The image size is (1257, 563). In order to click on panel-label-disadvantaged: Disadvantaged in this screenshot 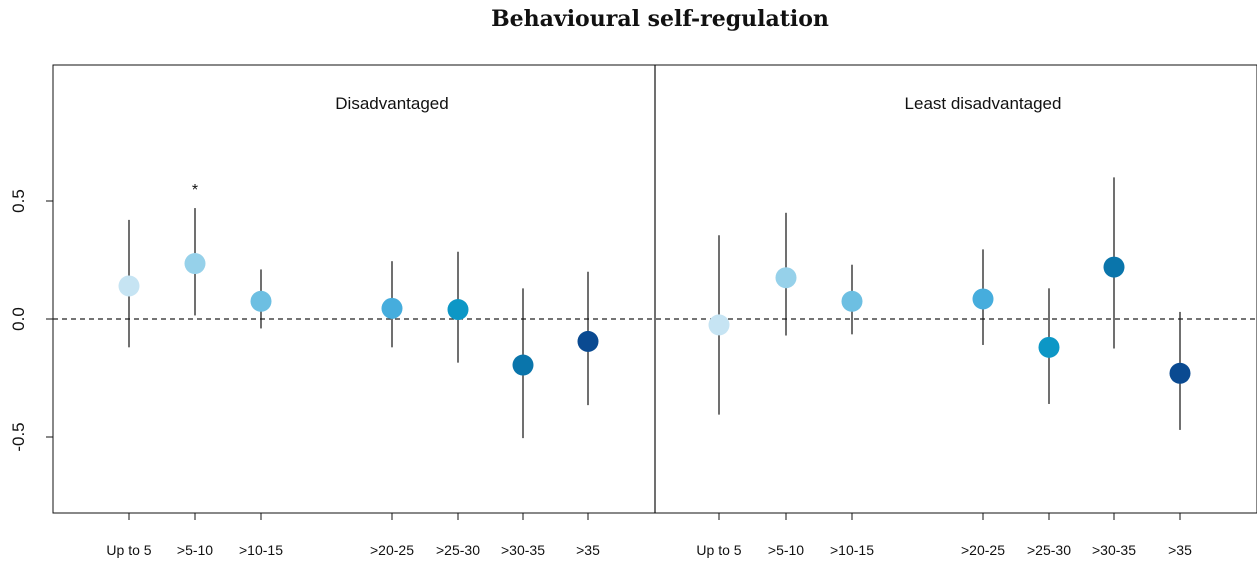, I will do `click(391, 103)`.